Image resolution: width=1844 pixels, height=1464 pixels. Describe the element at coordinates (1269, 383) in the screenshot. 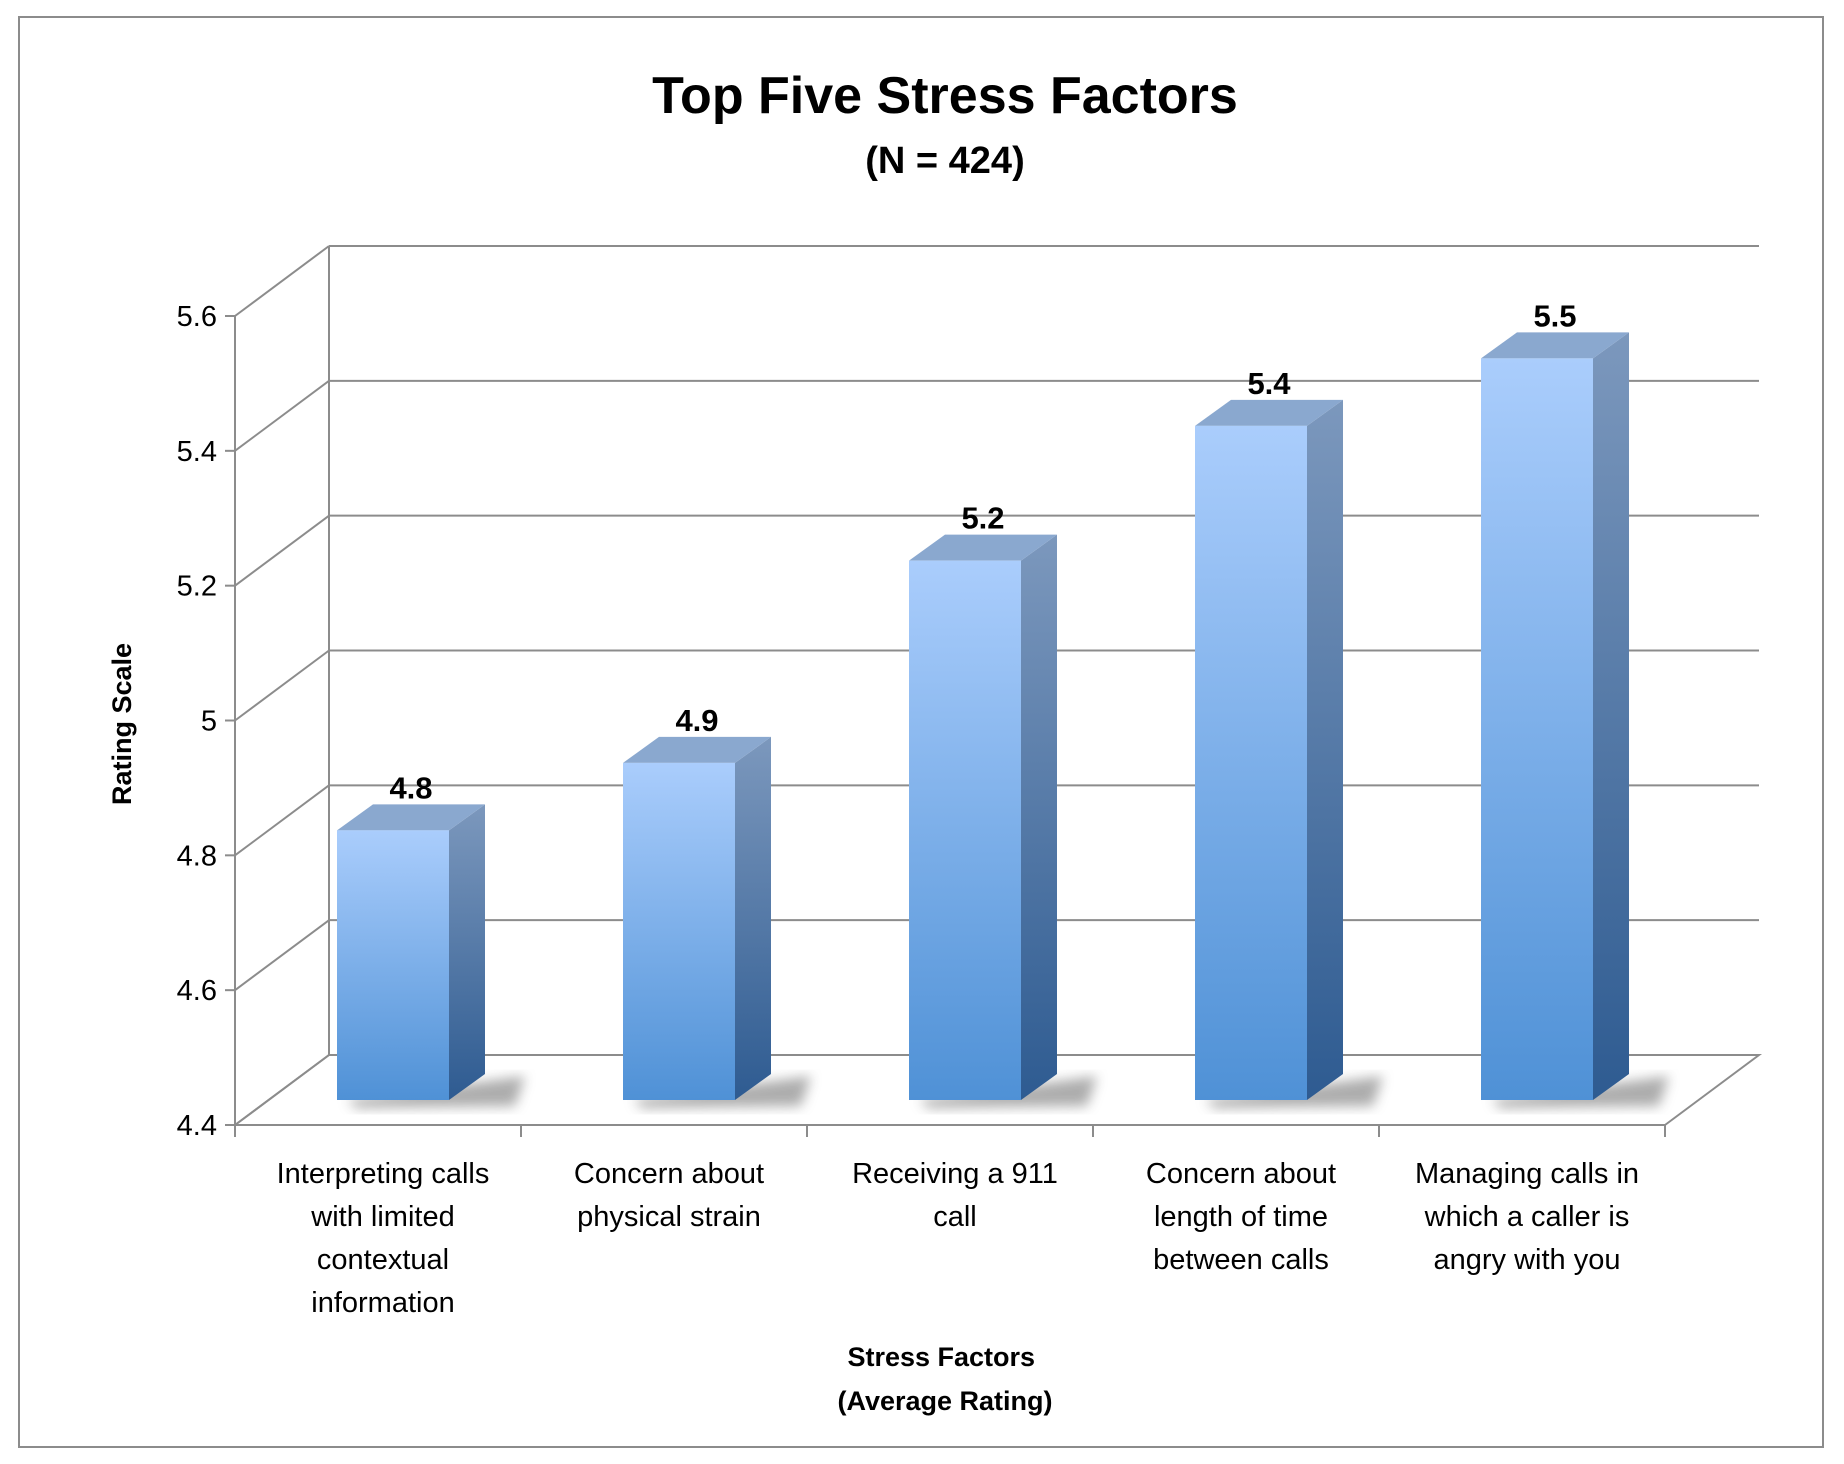

I see `data-label: 5.4` at that location.